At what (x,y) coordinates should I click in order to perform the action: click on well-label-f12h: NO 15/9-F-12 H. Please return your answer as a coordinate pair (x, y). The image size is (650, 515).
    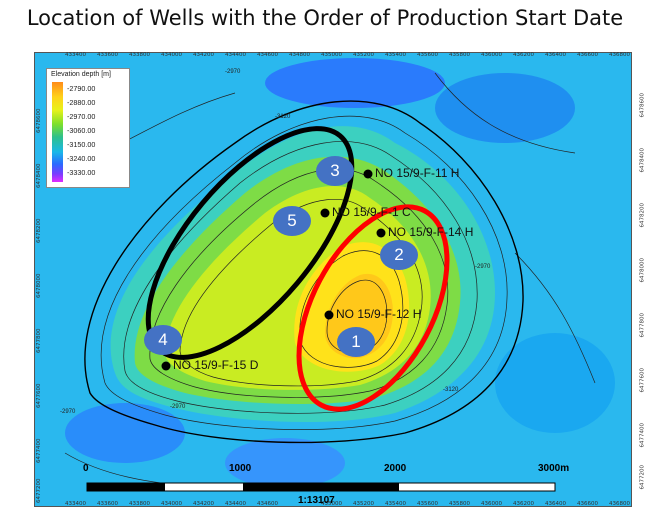
    Looking at the image, I should click on (379, 314).